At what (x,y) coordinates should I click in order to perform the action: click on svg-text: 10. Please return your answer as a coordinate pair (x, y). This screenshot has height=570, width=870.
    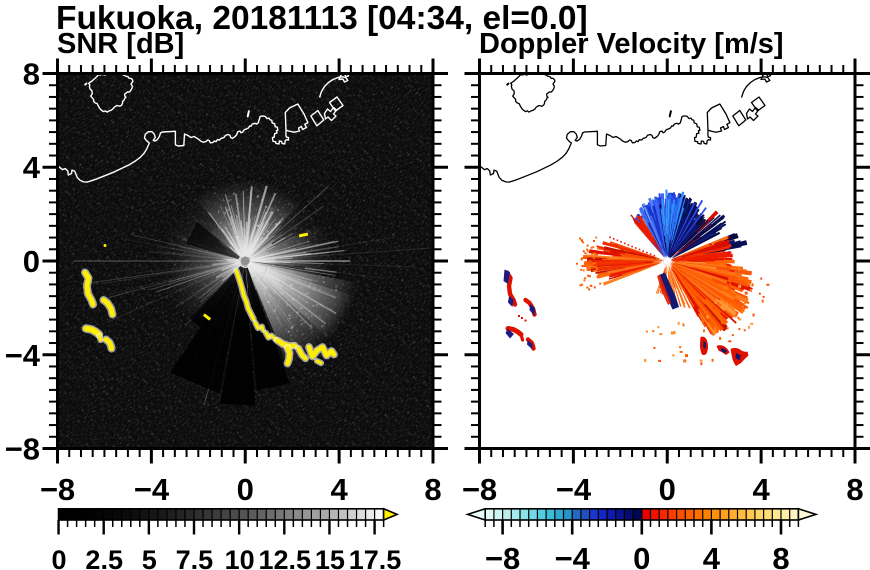
    Looking at the image, I should click on (240, 557).